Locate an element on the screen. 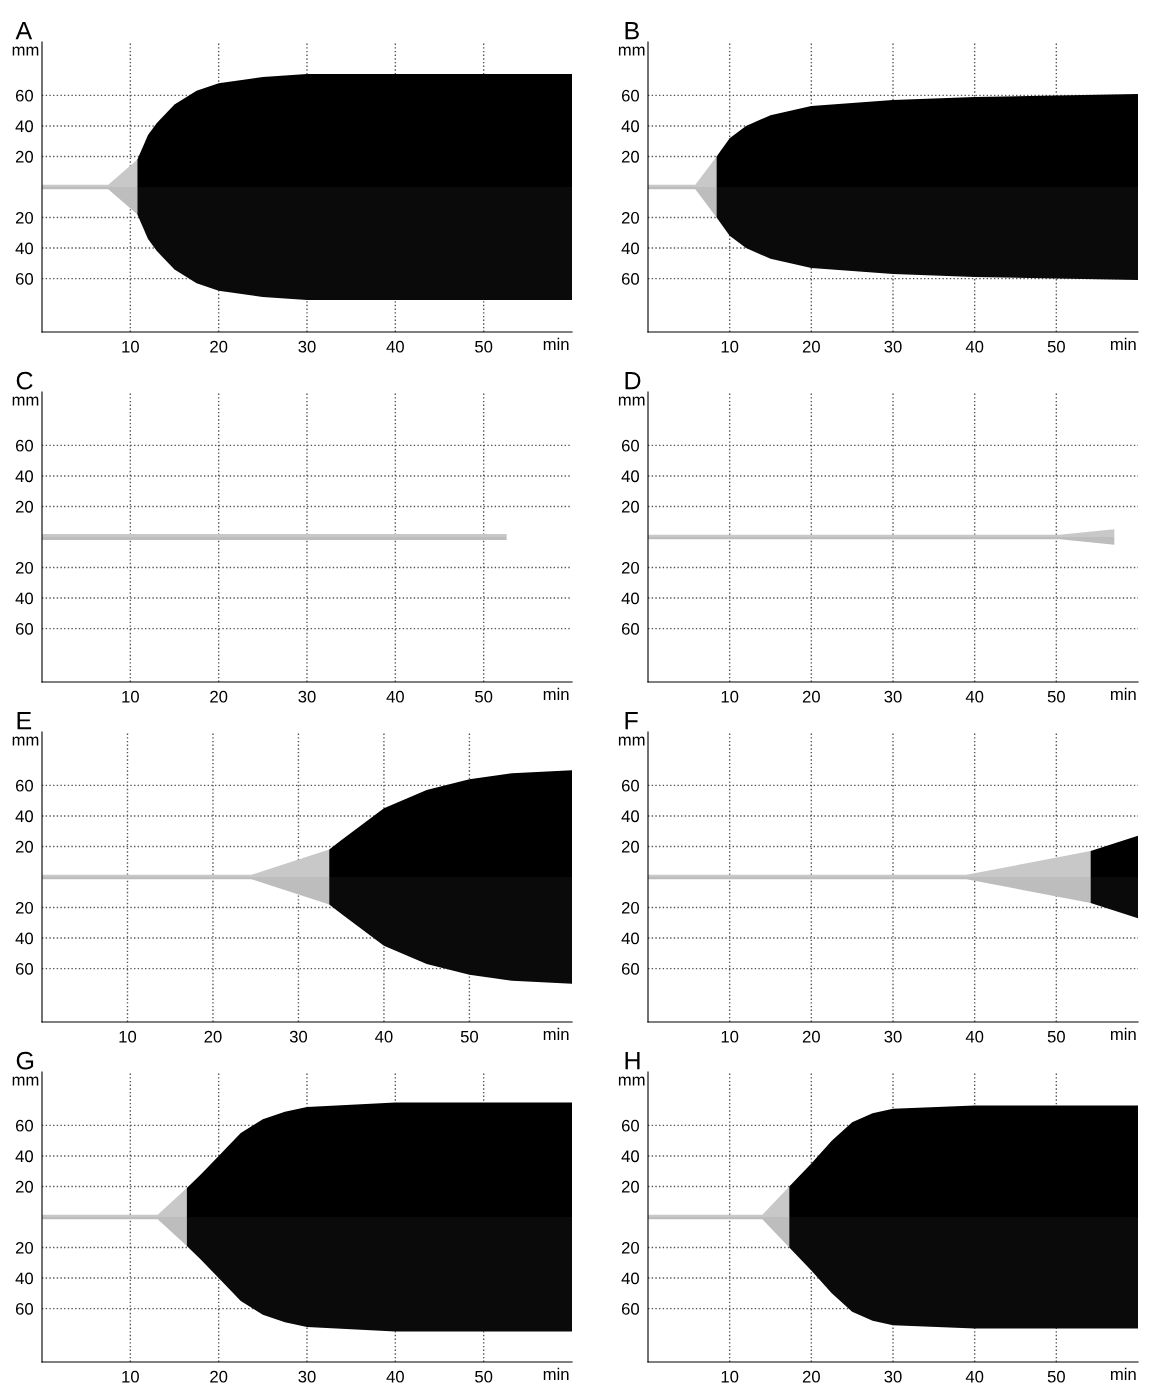 This screenshot has height=1394, width=1155. chart-title: A is located at coordinates (24, 31).